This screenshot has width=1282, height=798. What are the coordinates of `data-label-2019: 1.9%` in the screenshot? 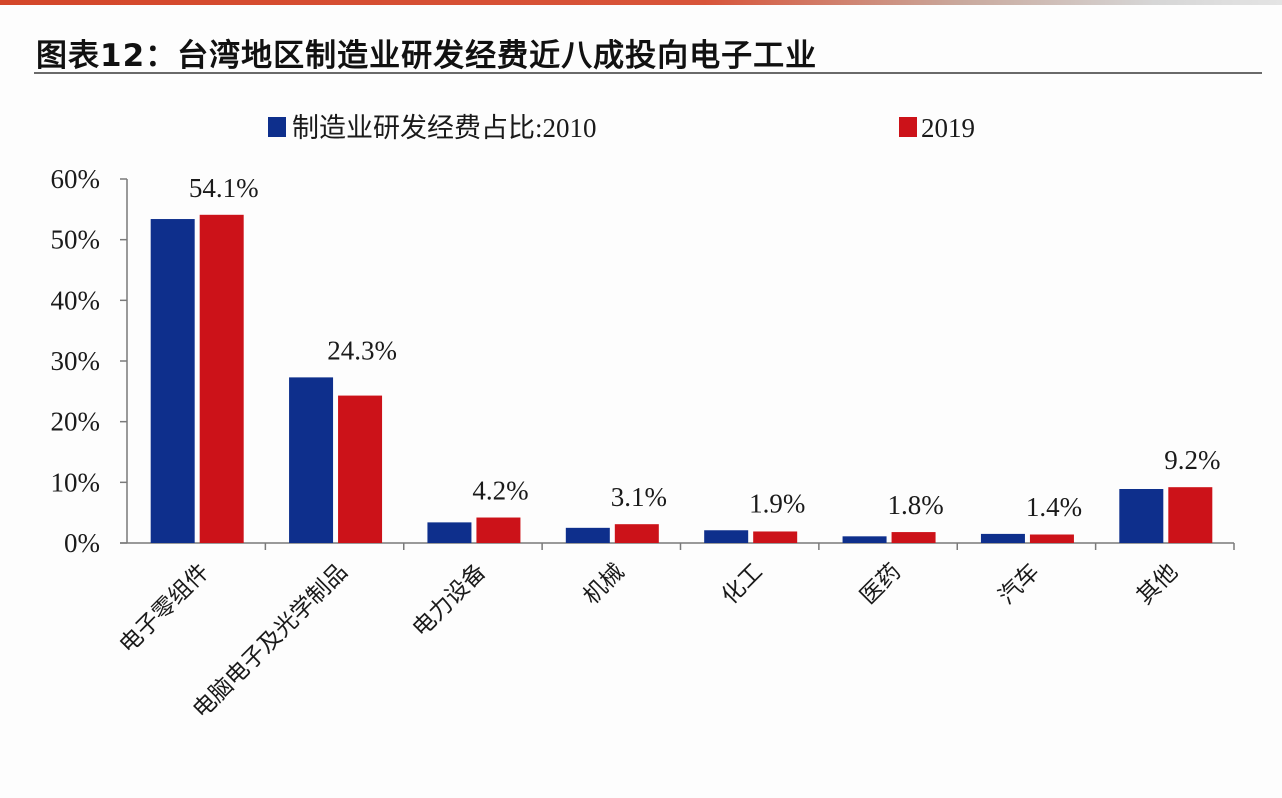 It's located at (777, 503).